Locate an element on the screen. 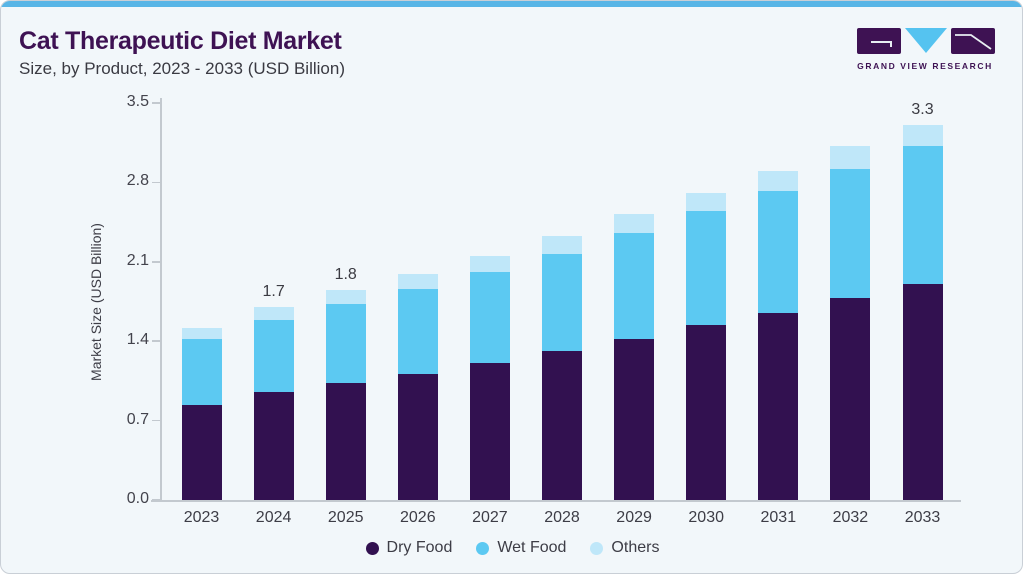 Image resolution: width=1025 pixels, height=576 pixels. bar-2025-others is located at coordinates (345, 297).